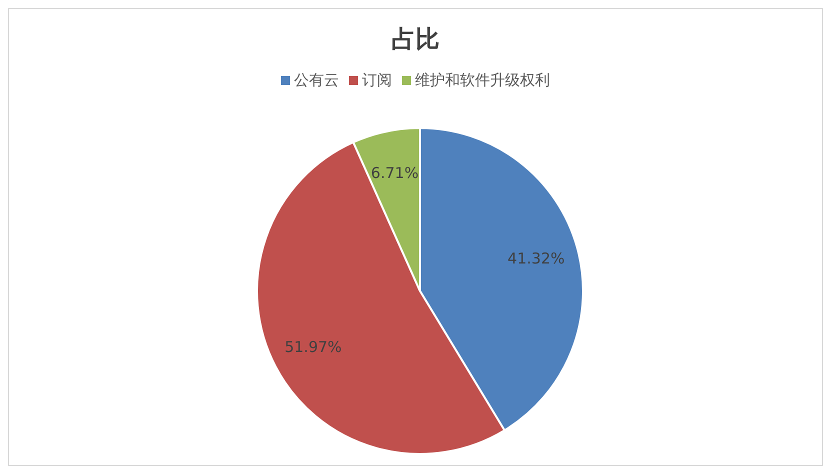 Image resolution: width=831 pixels, height=474 pixels. What do you see at coordinates (394, 173) in the screenshot?
I see `data-label: 6.71%` at bounding box center [394, 173].